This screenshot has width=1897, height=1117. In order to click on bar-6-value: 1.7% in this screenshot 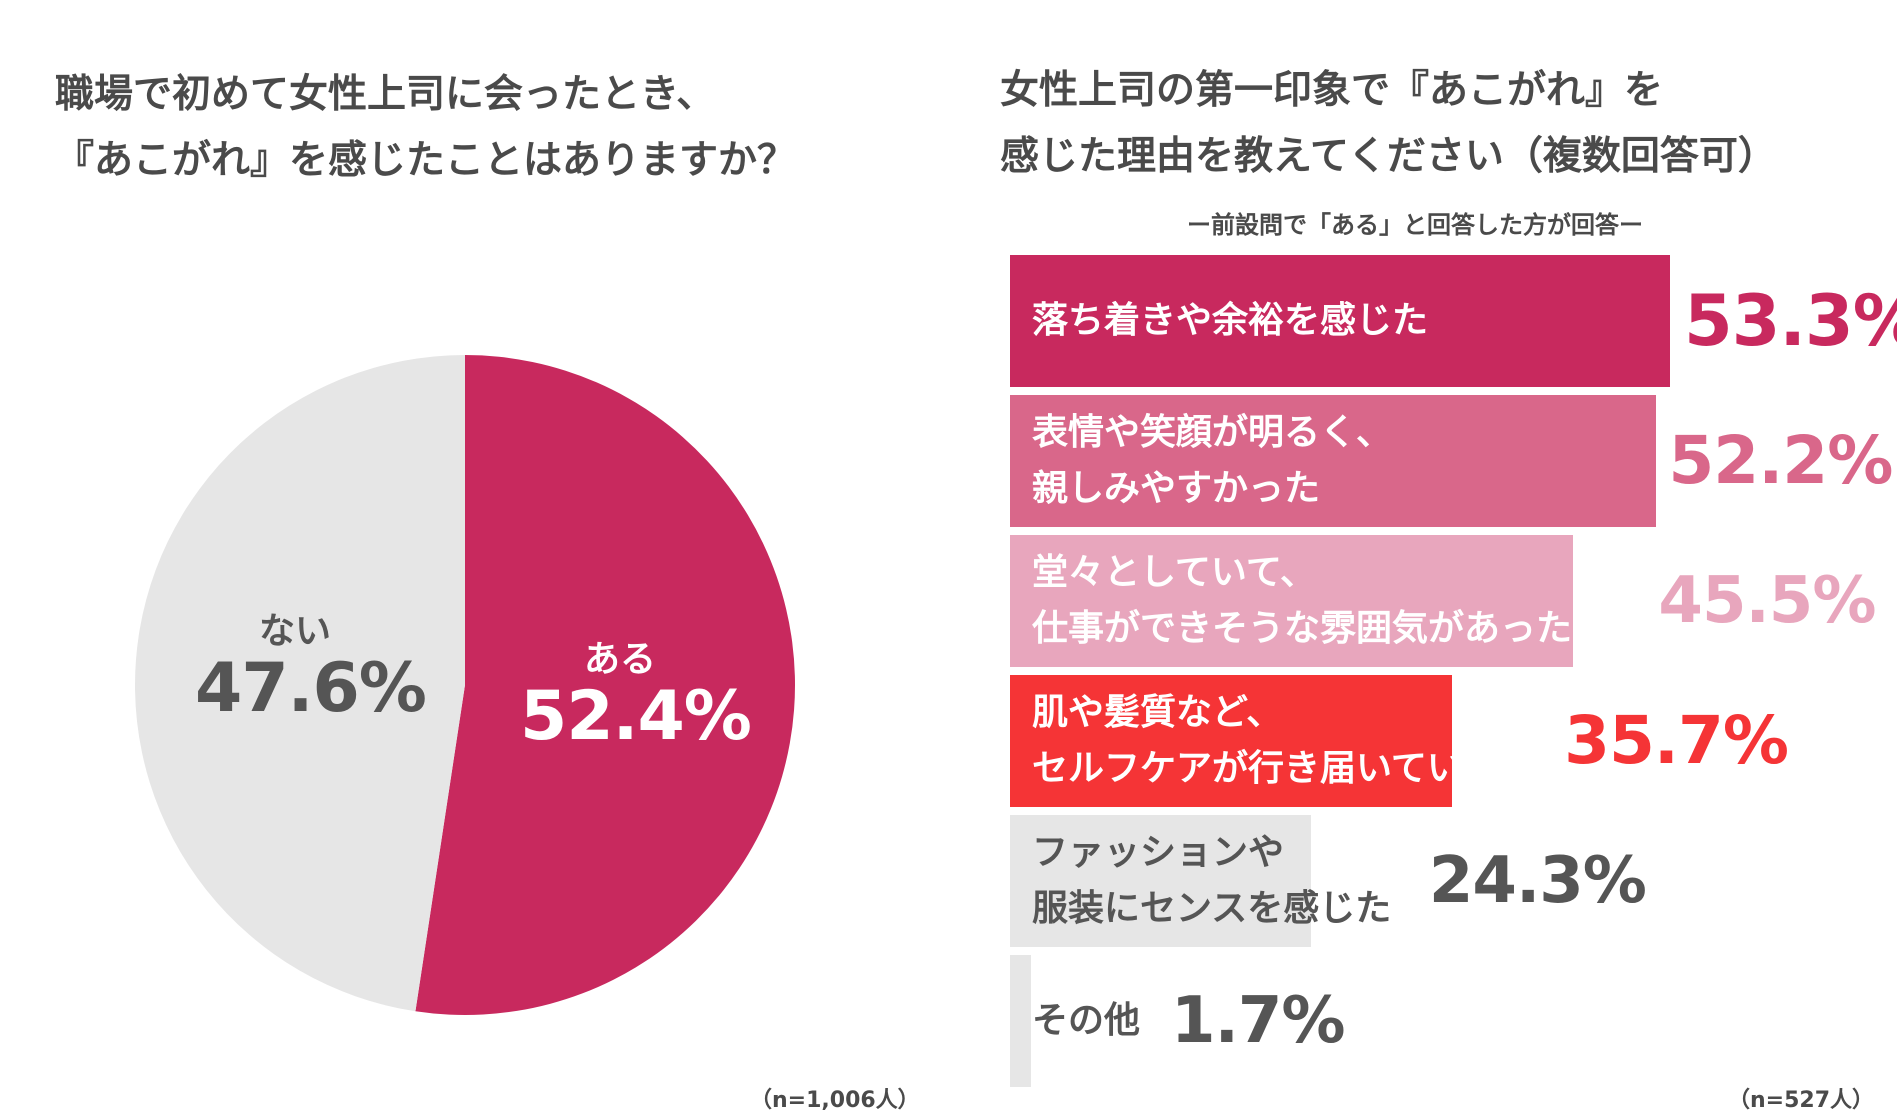, I will do `click(1258, 1021)`.